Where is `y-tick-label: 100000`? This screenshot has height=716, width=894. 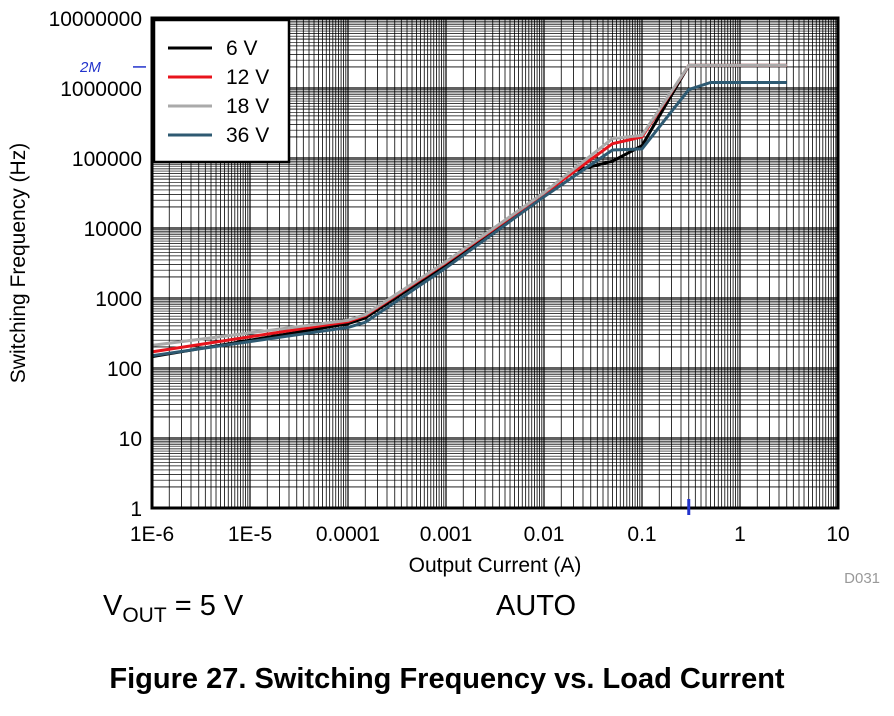 y-tick-label: 100000 is located at coordinates (107, 159).